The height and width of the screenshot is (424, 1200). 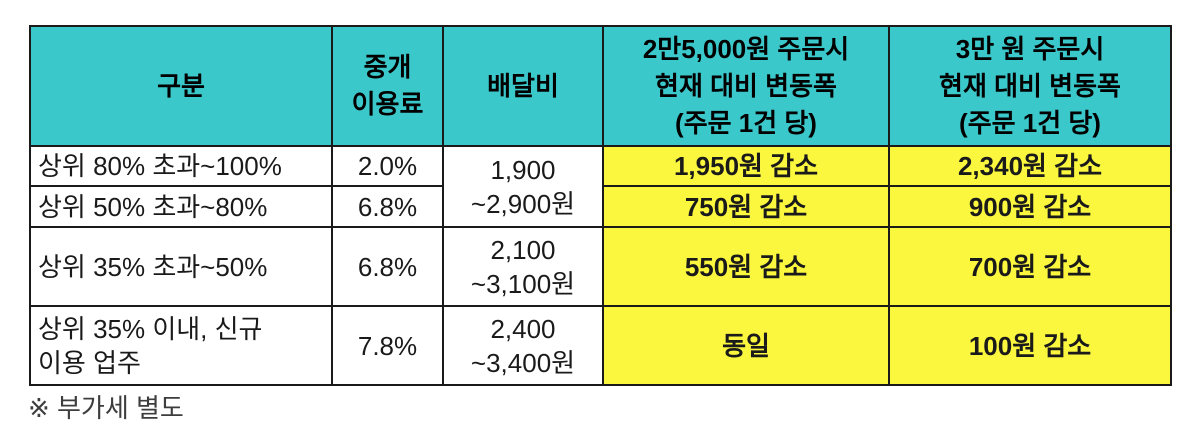 I want to click on cell-commission: 2.0%, so click(x=387, y=166).